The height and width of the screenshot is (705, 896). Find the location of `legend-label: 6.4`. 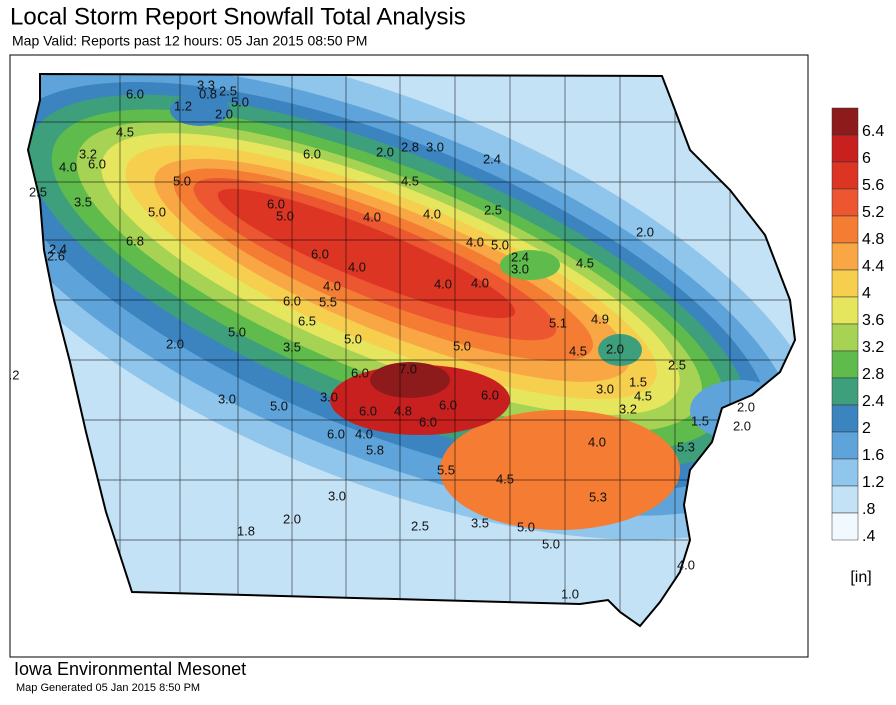

legend-label: 6.4 is located at coordinates (873, 131).